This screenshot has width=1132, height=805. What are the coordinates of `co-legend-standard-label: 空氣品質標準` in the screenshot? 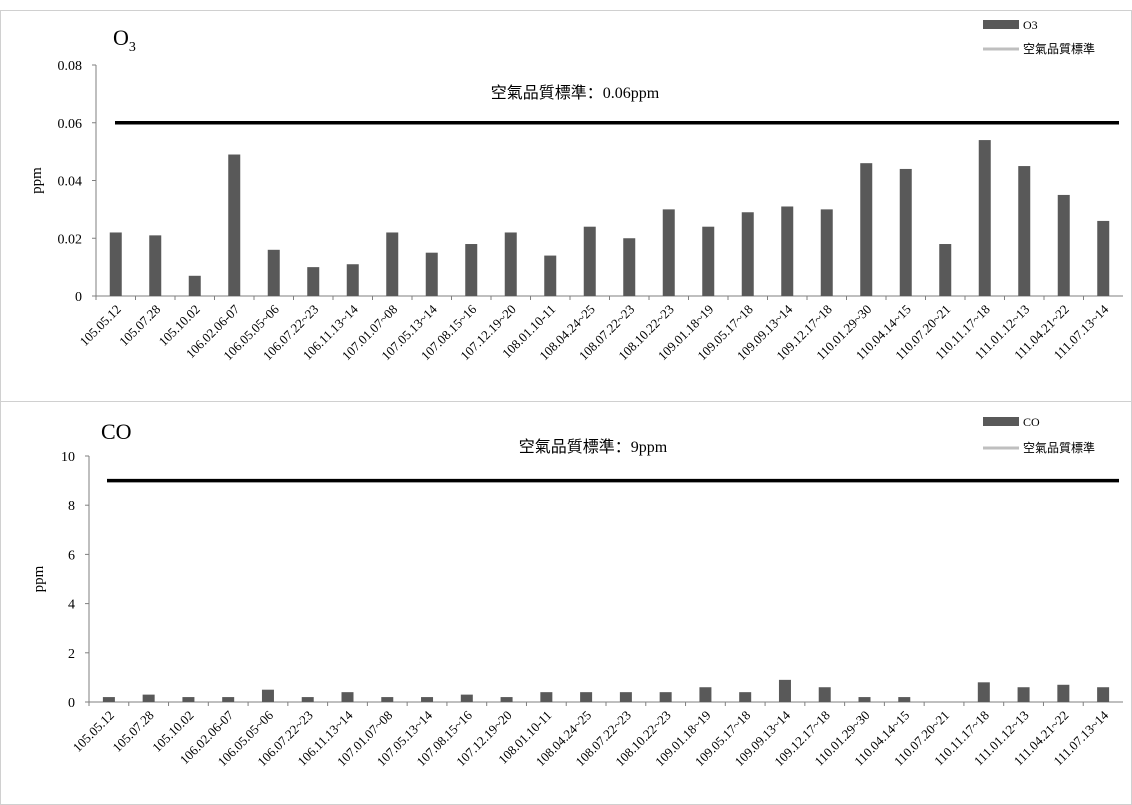 It's located at (1059, 447).